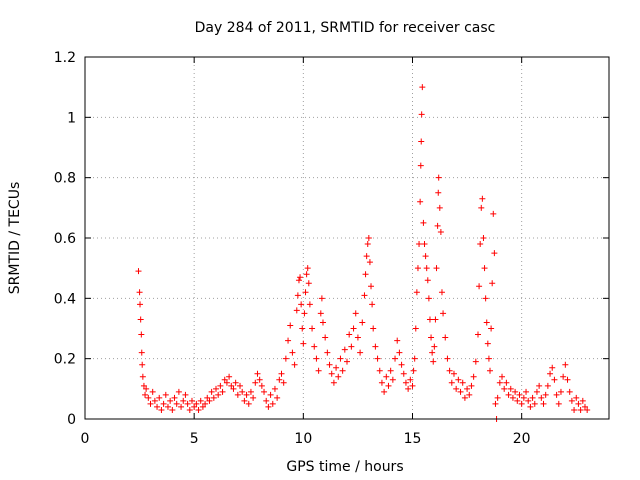 The width and height of the screenshot is (640, 480). Describe the element at coordinates (15, 238) in the screenshot. I see `y-axis-label: SRMTID / TECUs` at that location.